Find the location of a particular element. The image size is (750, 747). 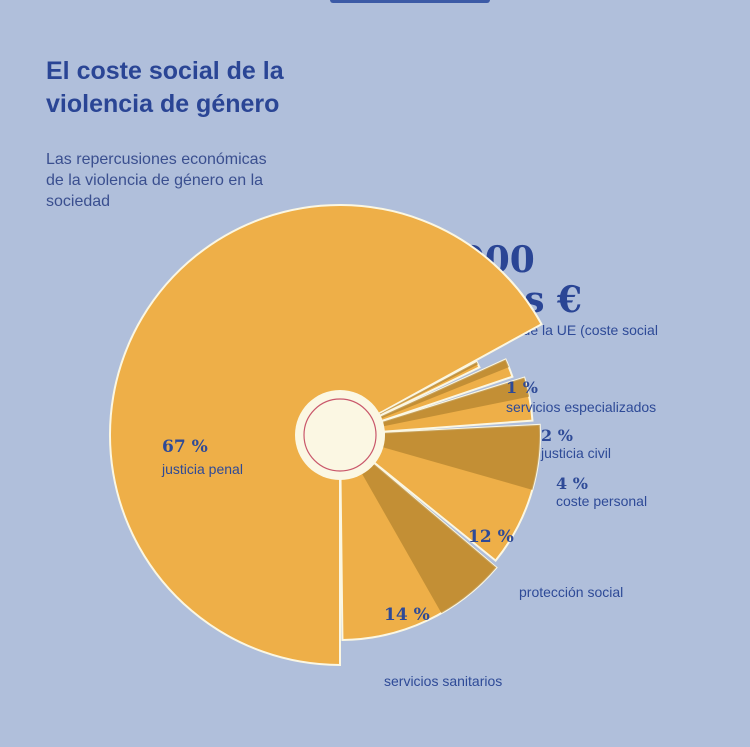

slice-value-label: 1 % is located at coordinates (522, 387).